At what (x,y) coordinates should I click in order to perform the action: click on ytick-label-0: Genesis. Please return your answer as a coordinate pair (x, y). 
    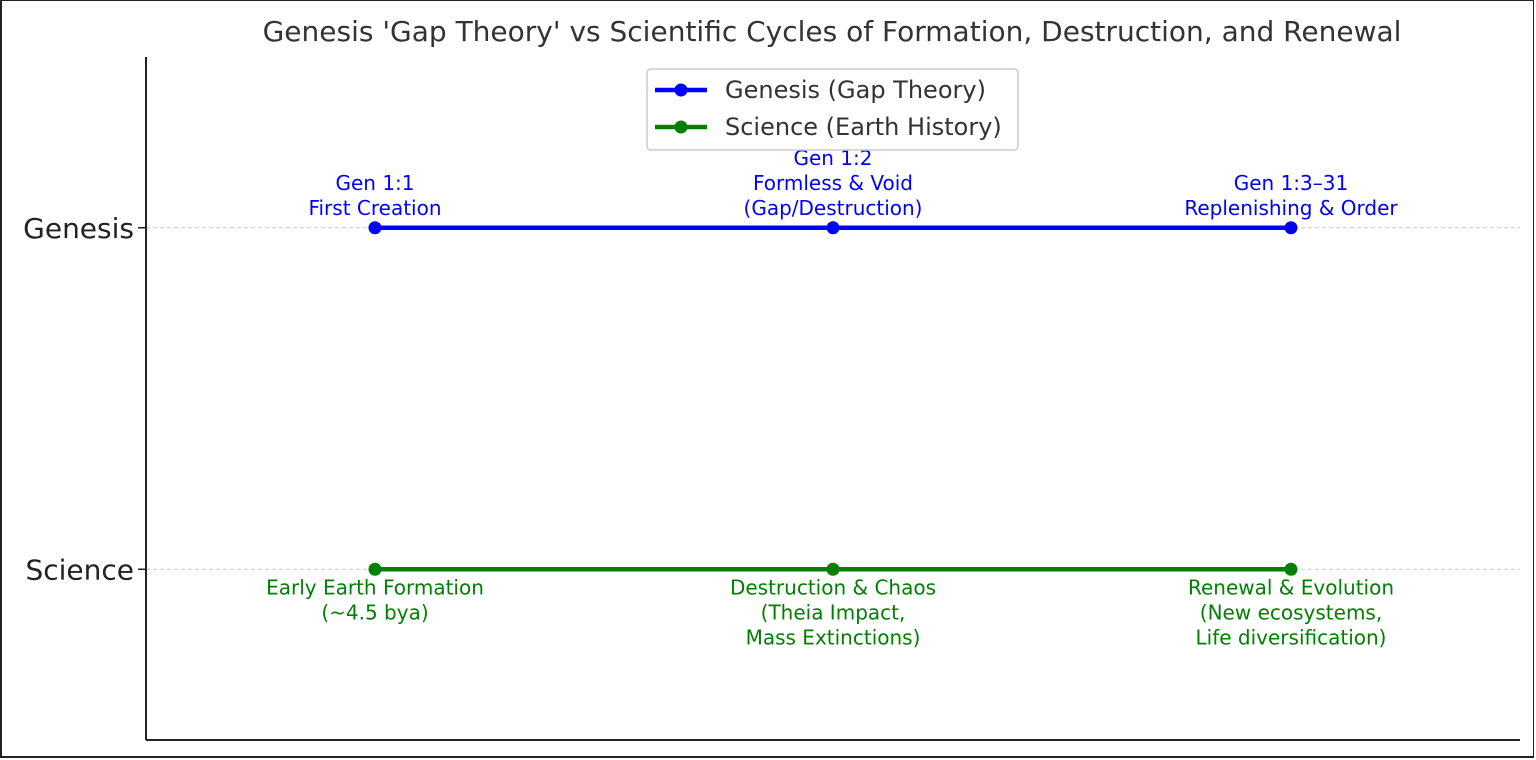
    Looking at the image, I should click on (78, 228).